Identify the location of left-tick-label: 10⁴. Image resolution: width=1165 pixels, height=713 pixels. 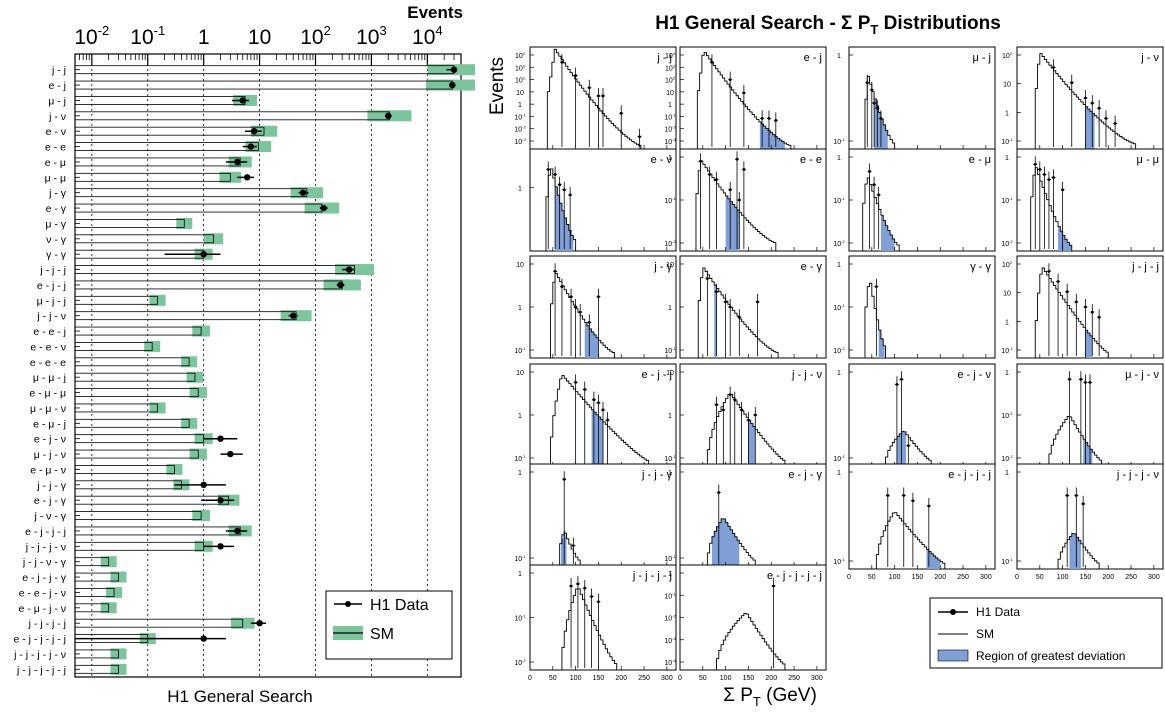
(427, 36).